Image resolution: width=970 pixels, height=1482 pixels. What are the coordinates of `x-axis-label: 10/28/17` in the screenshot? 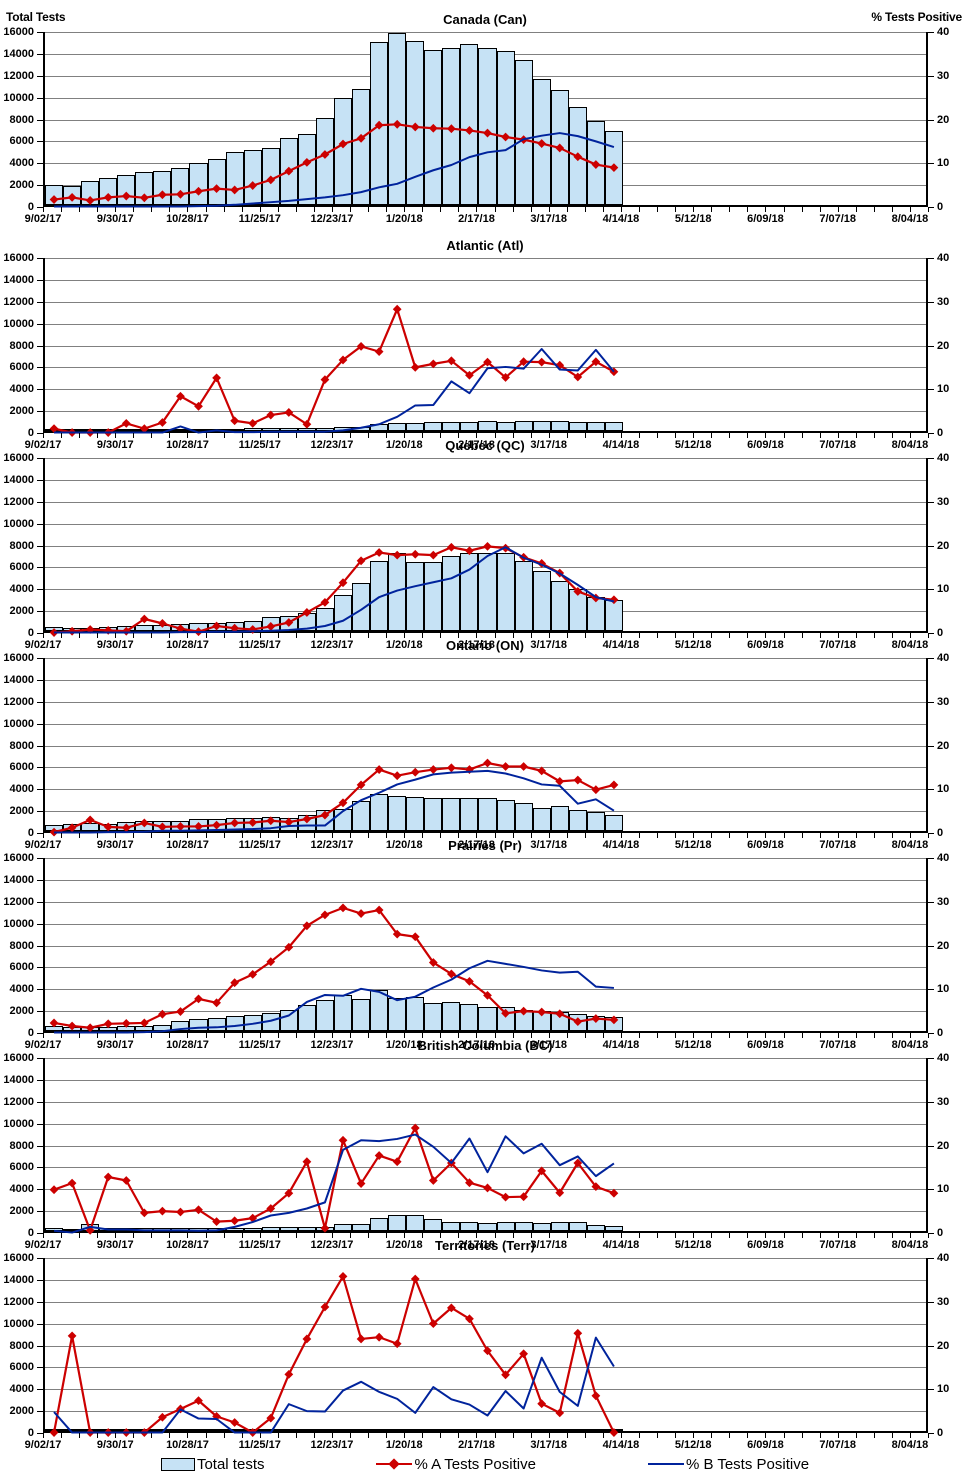 It's located at (187, 445).